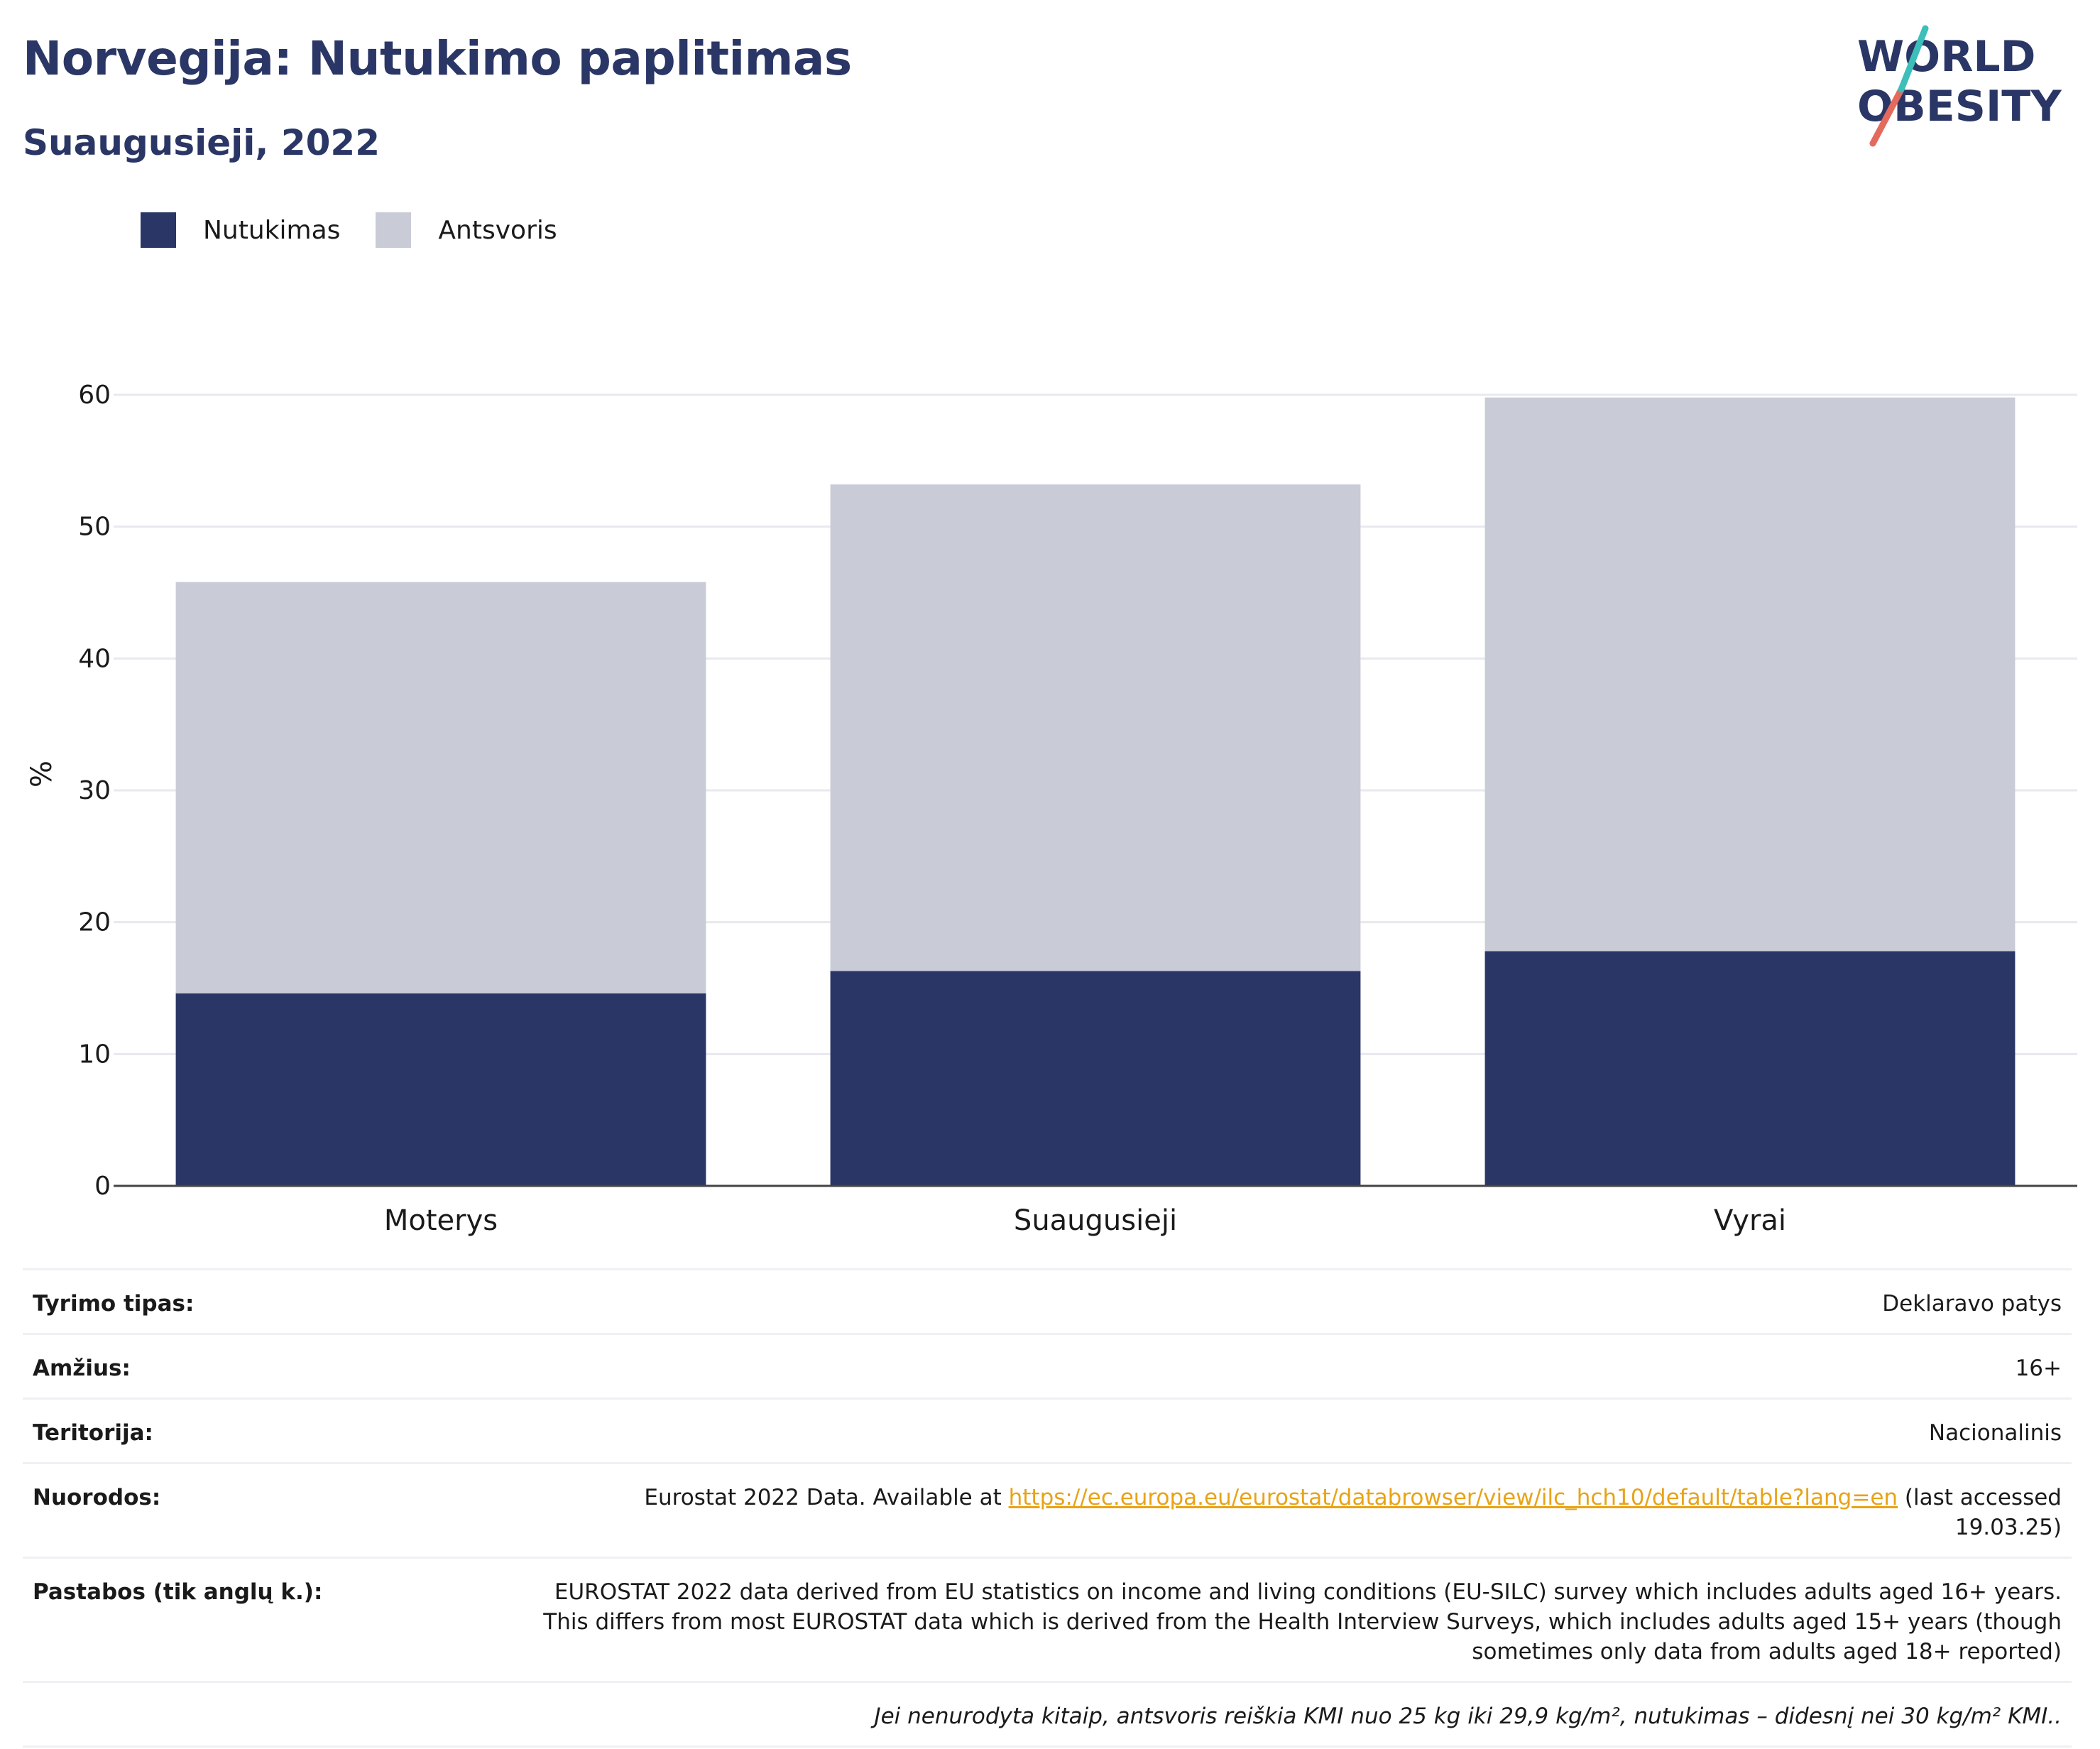 The height and width of the screenshot is (1749, 2100). What do you see at coordinates (2038, 1368) in the screenshot?
I see `info-value-age: 16+` at bounding box center [2038, 1368].